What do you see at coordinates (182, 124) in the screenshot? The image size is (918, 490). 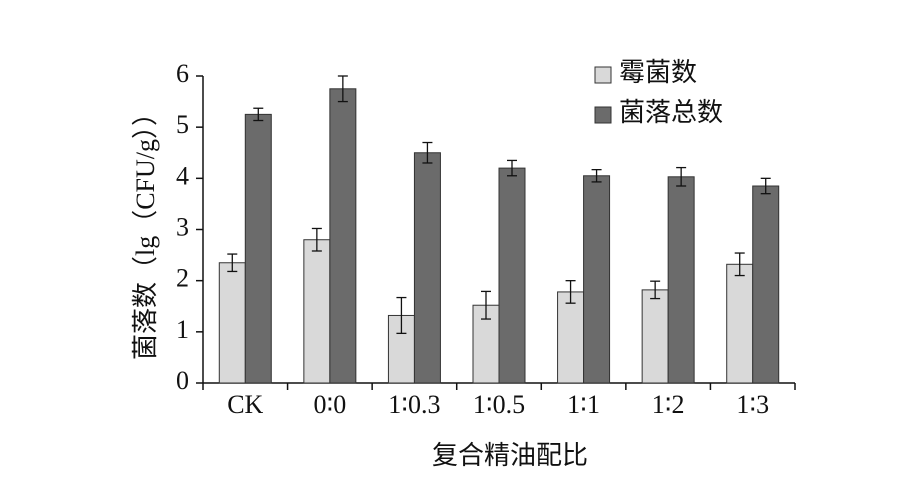 I see `y-tick-label: 5` at bounding box center [182, 124].